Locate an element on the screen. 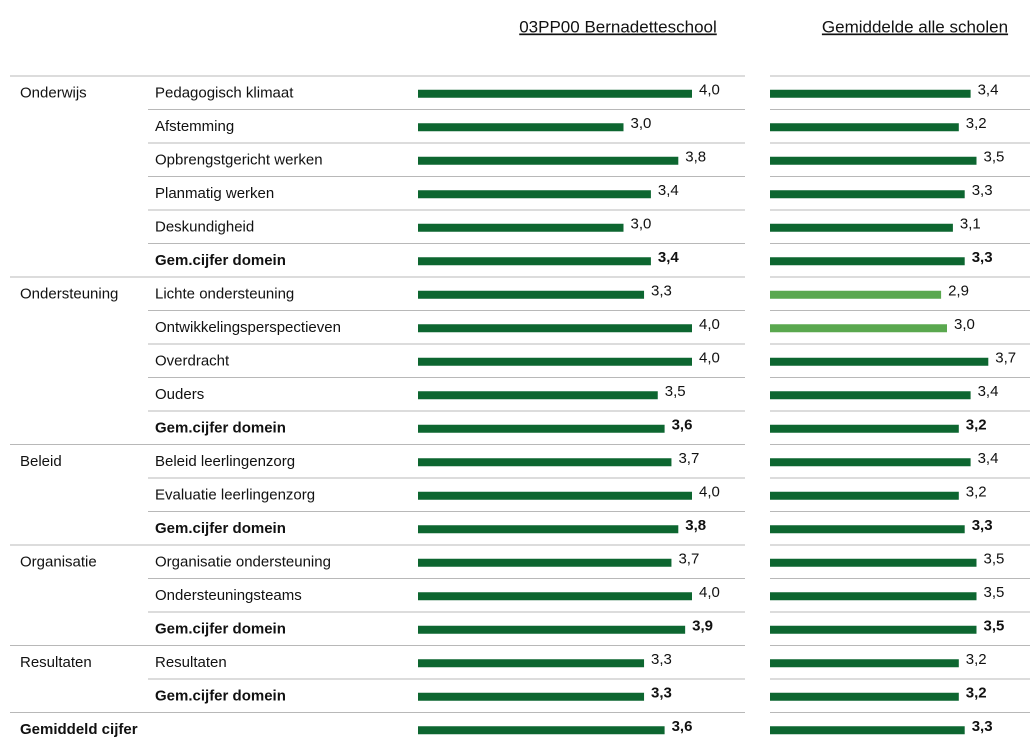 This screenshot has height=740, width=1035. column-header: Gemiddelde alle scholen is located at coordinates (915, 26).